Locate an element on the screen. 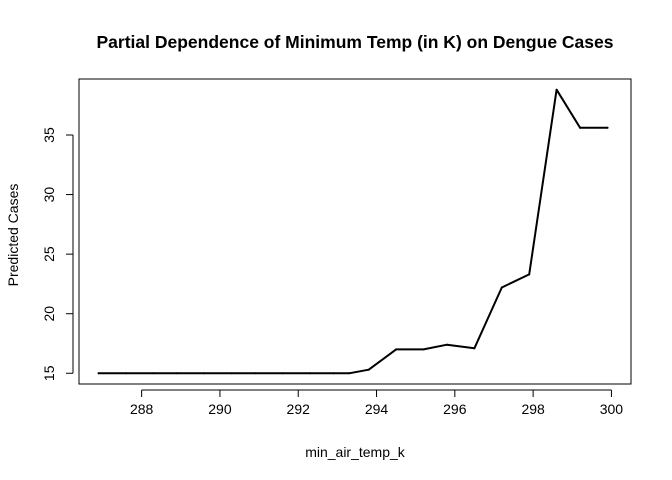 Image resolution: width=672 pixels, height=480 pixels. y-axis-label: Predicted Cases is located at coordinates (13, 235).